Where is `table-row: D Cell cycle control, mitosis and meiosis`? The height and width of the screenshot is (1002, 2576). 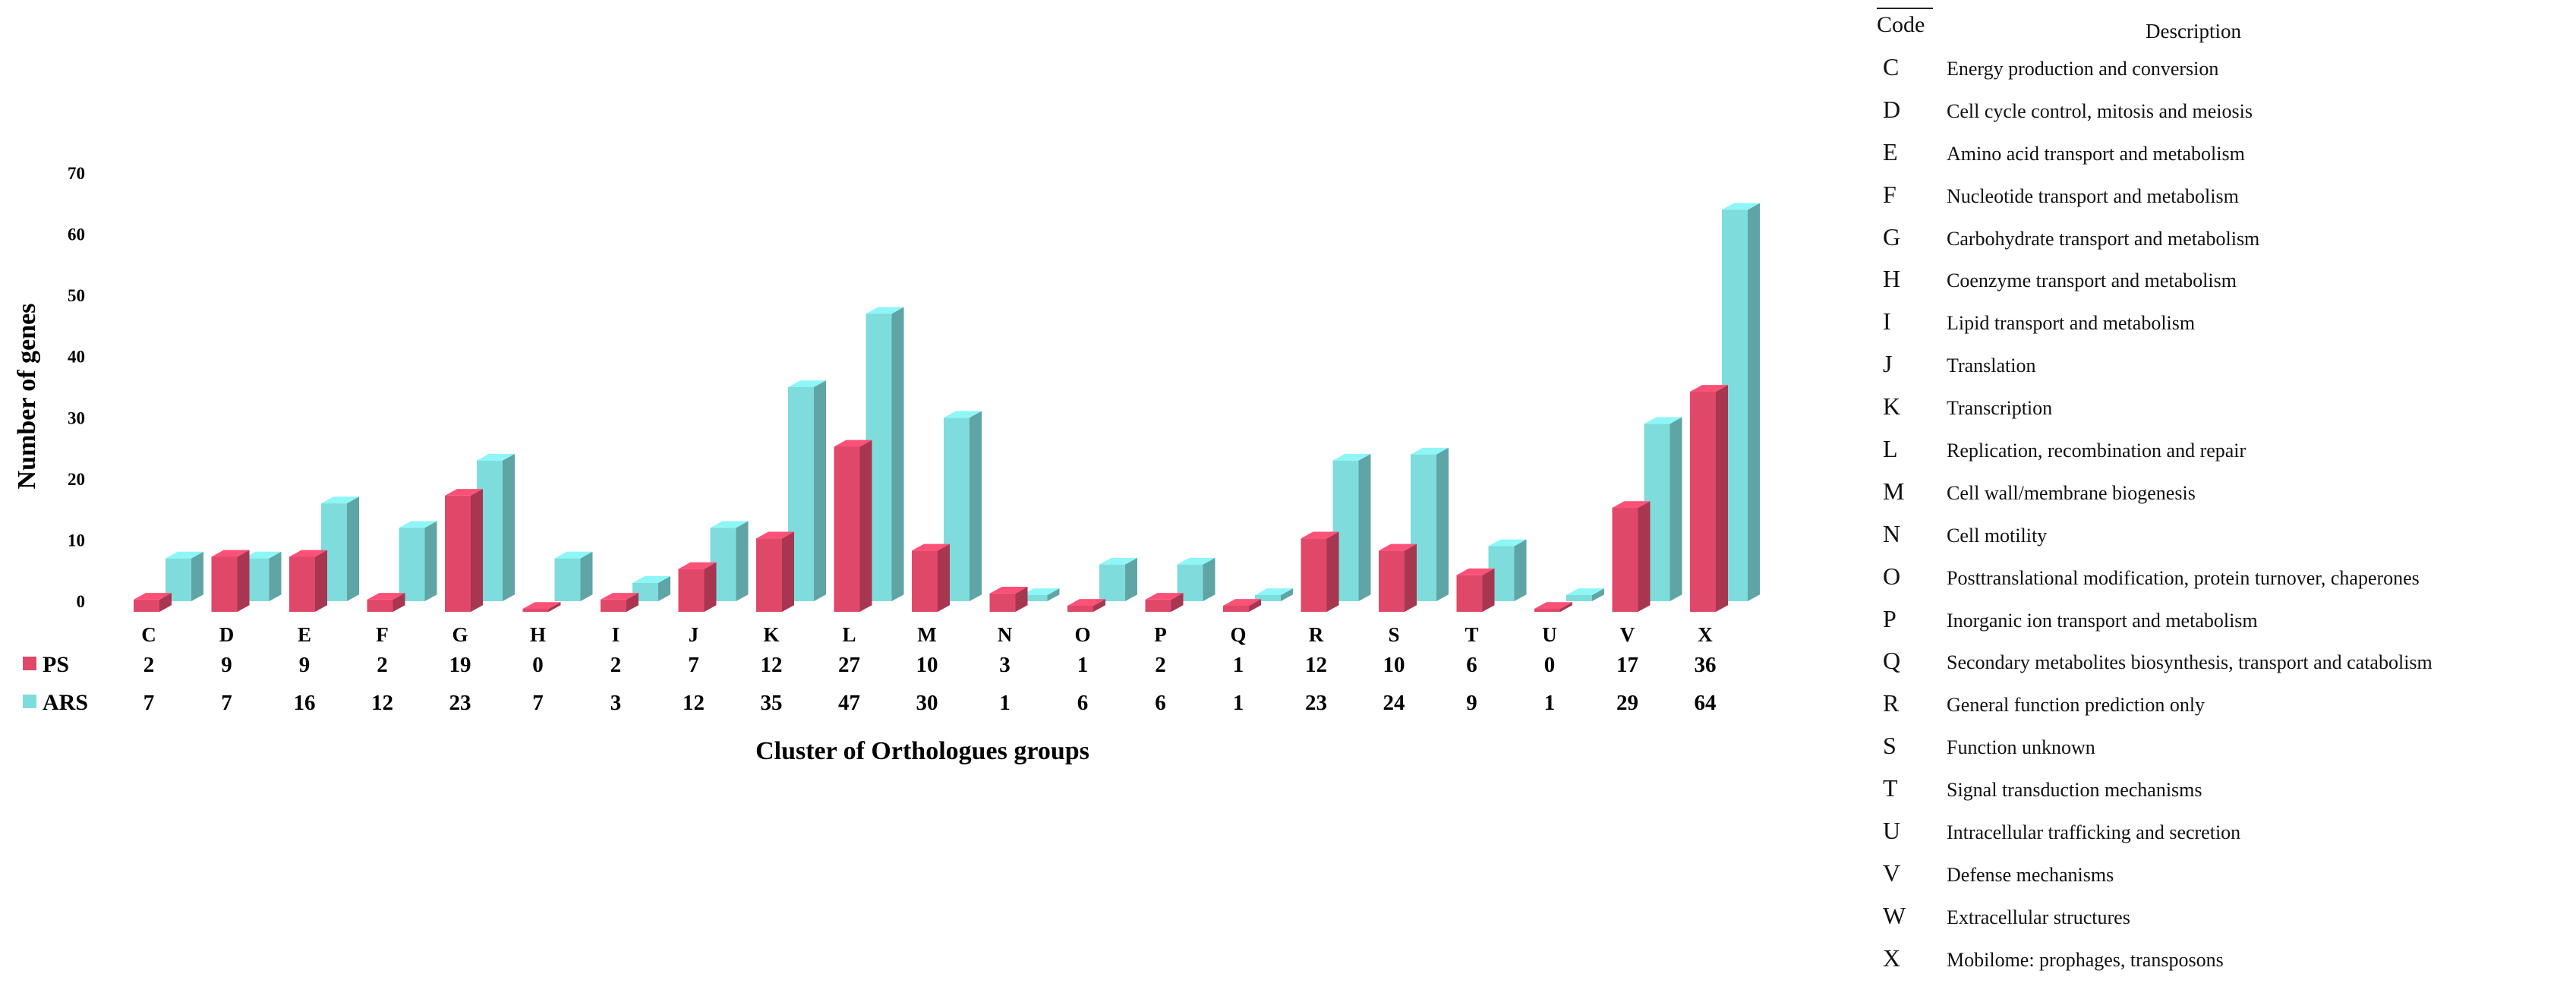
table-row: D Cell cycle control, mitosis and meiosis is located at coordinates (2223, 109).